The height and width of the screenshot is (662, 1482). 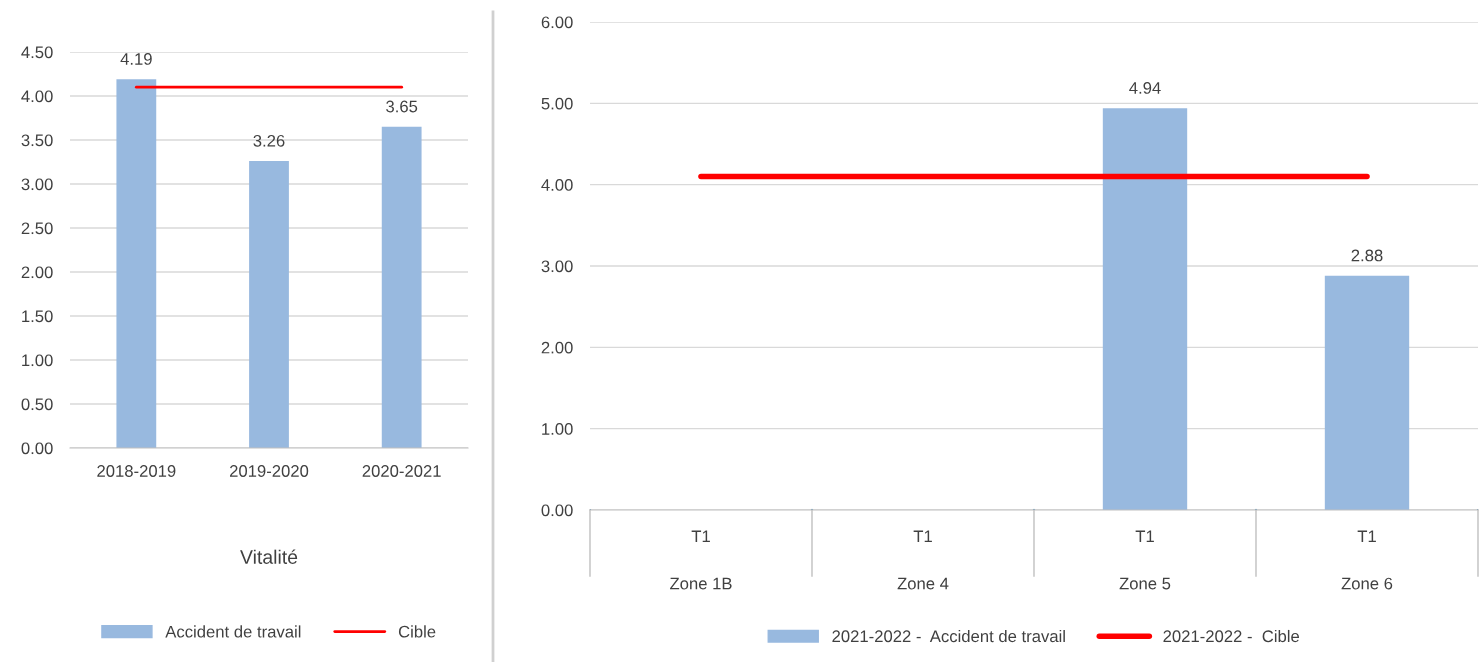 I want to click on y-tick-label: 2.50, so click(x=37, y=228).